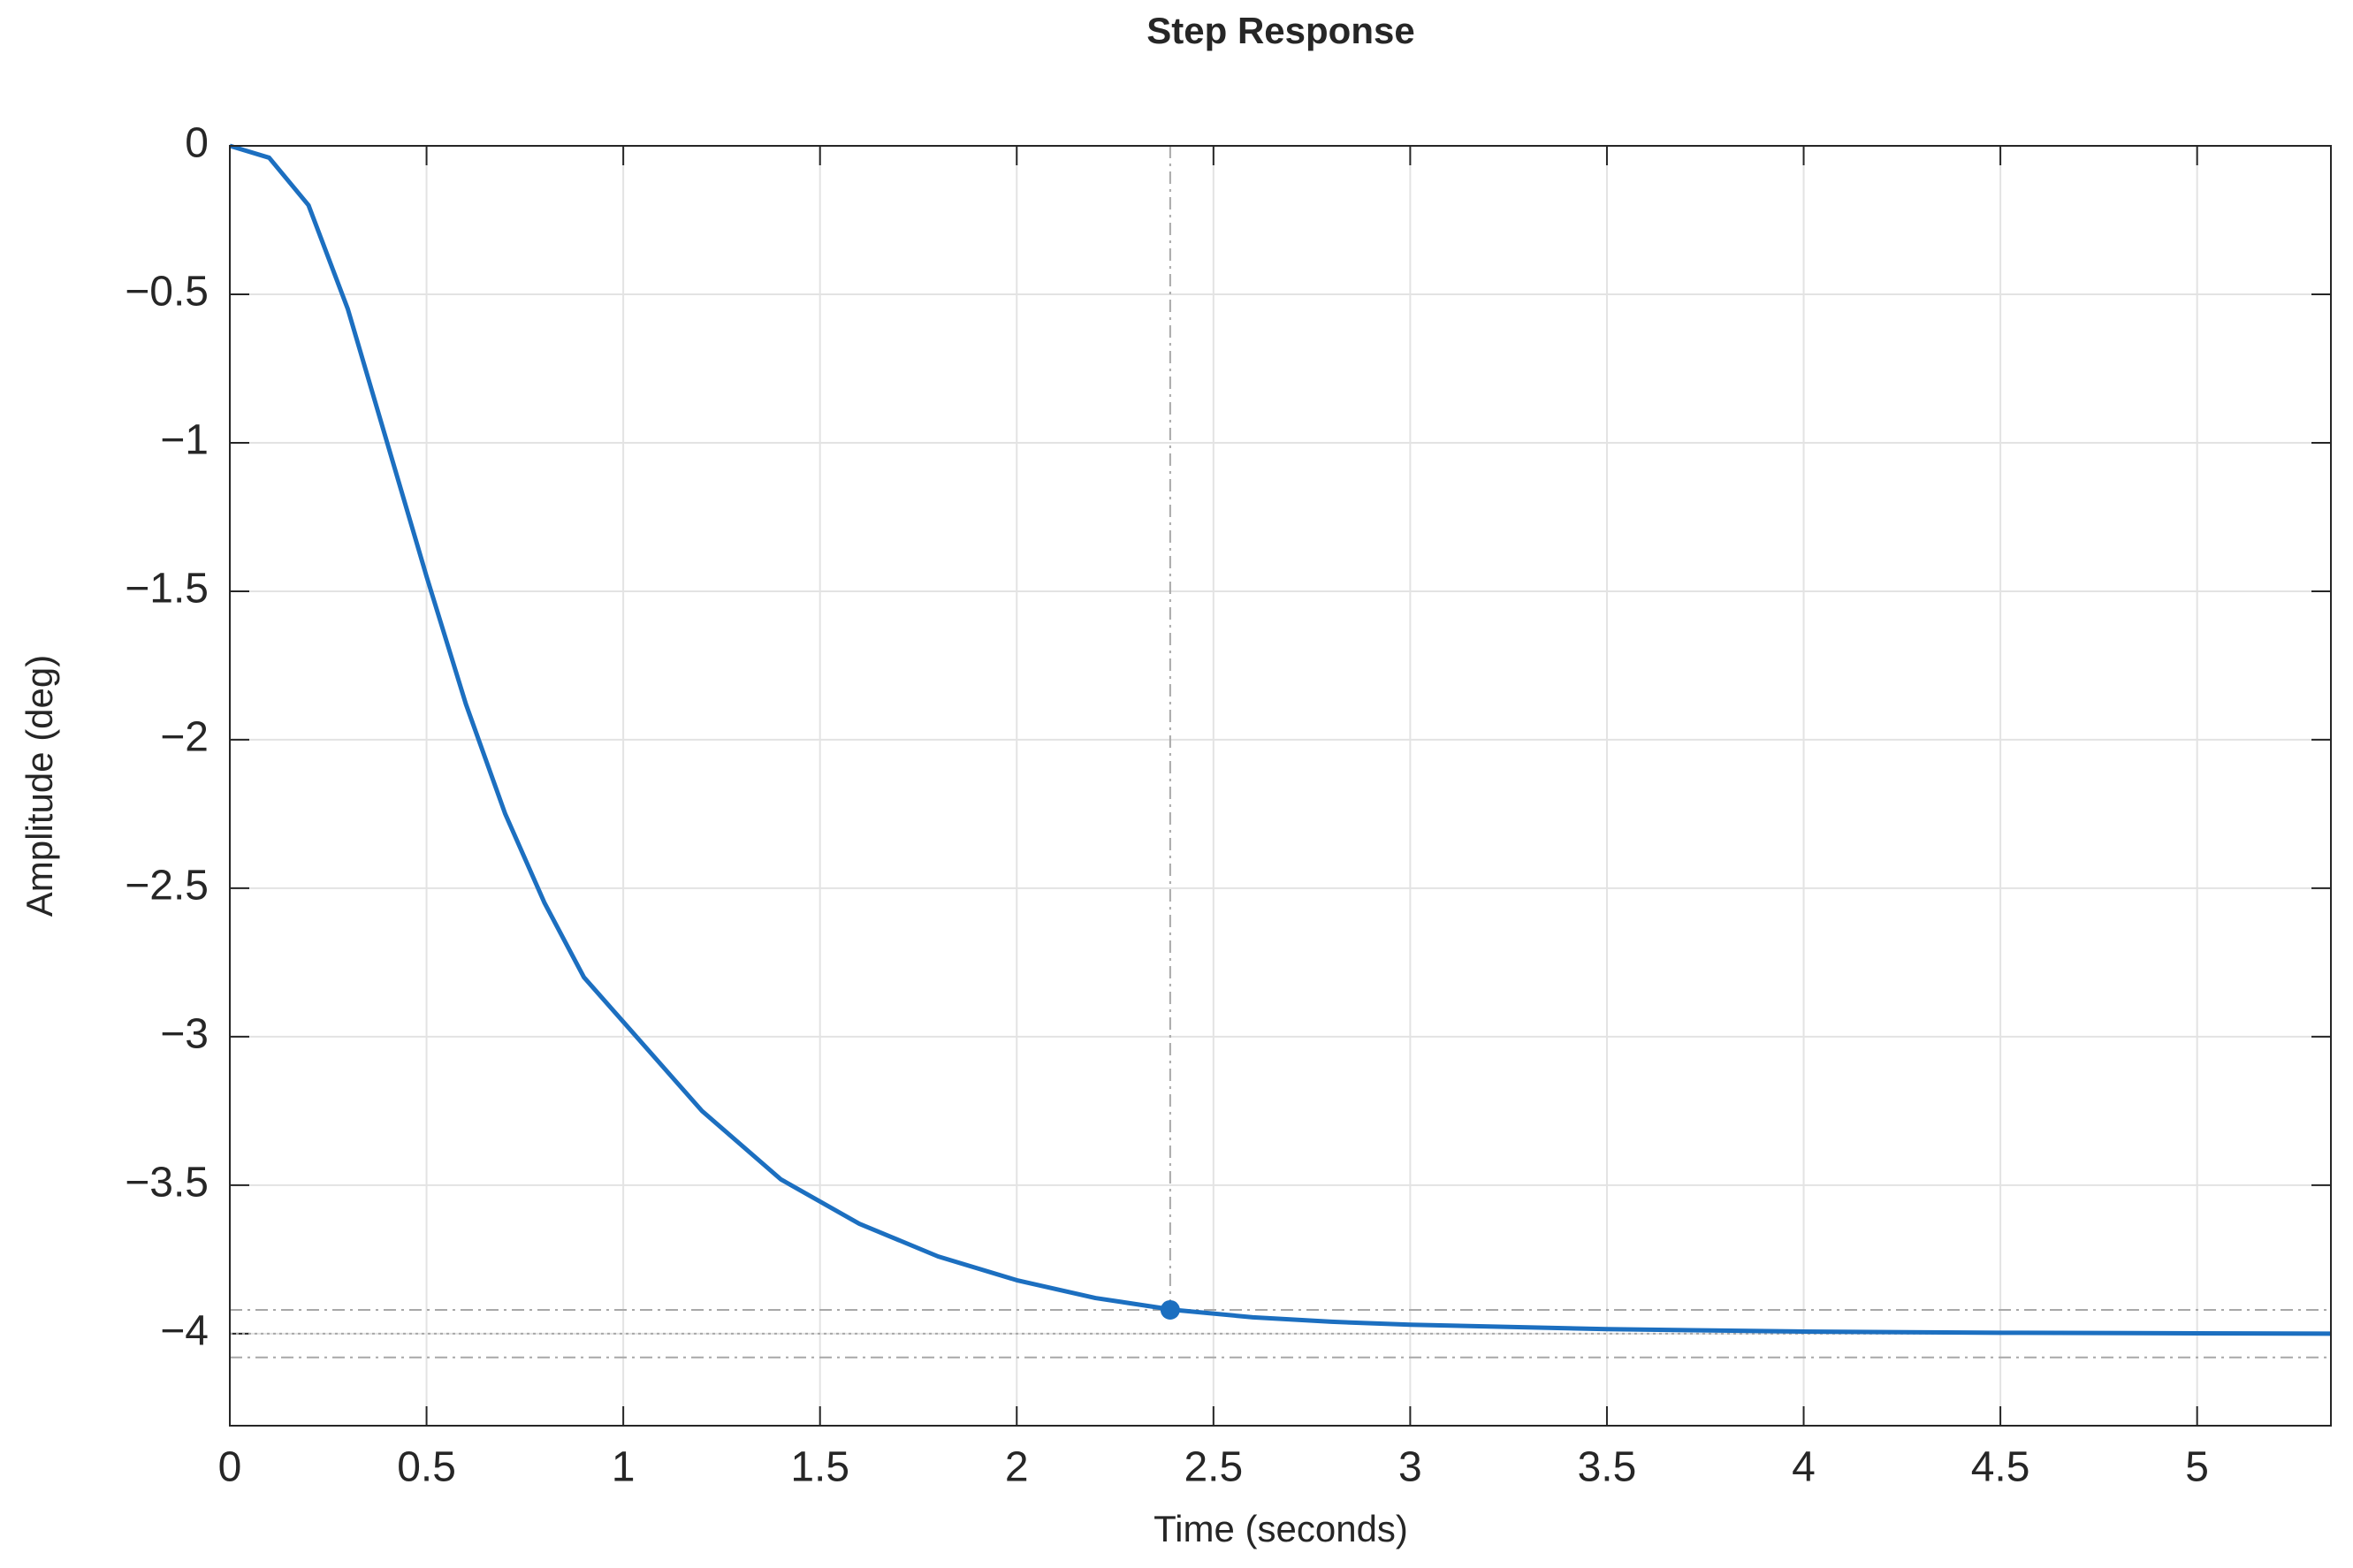  What do you see at coordinates (624, 1468) in the screenshot?
I see `x-tick-label: 1` at bounding box center [624, 1468].